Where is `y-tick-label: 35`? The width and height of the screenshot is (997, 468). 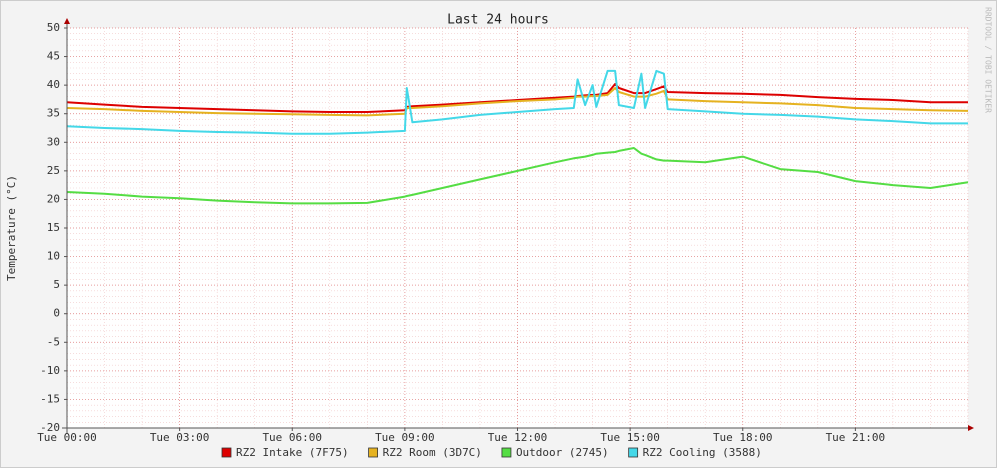
y-tick-label: 35 is located at coordinates (53, 113).